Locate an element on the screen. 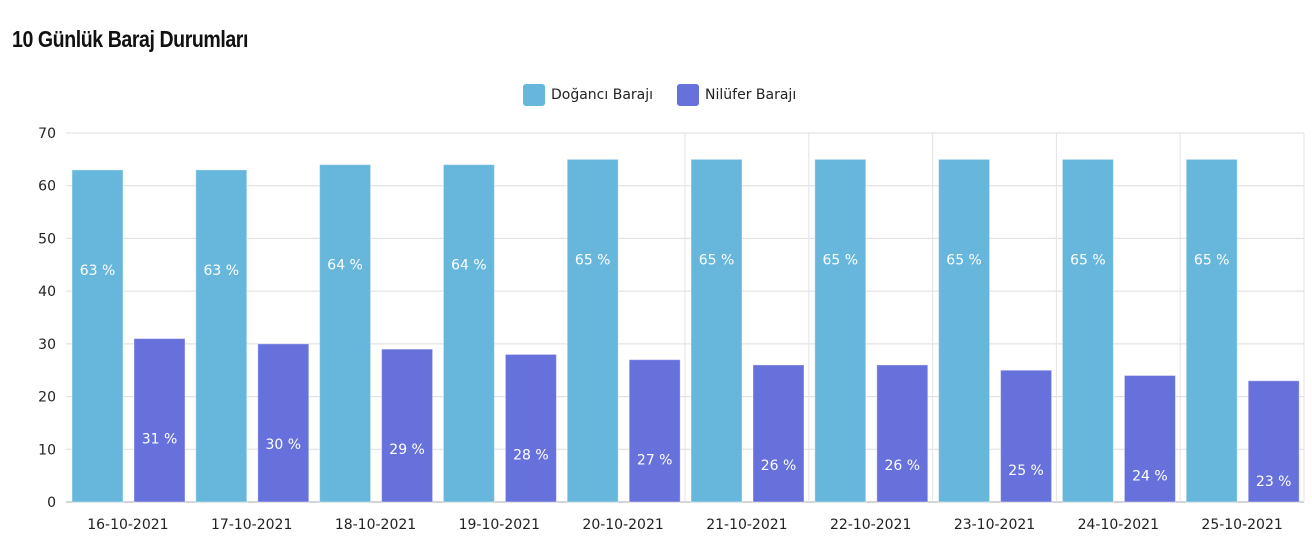 The image size is (1312, 554). legend: Doğancı Barajı Nilüfer Barajı is located at coordinates (659, 95).